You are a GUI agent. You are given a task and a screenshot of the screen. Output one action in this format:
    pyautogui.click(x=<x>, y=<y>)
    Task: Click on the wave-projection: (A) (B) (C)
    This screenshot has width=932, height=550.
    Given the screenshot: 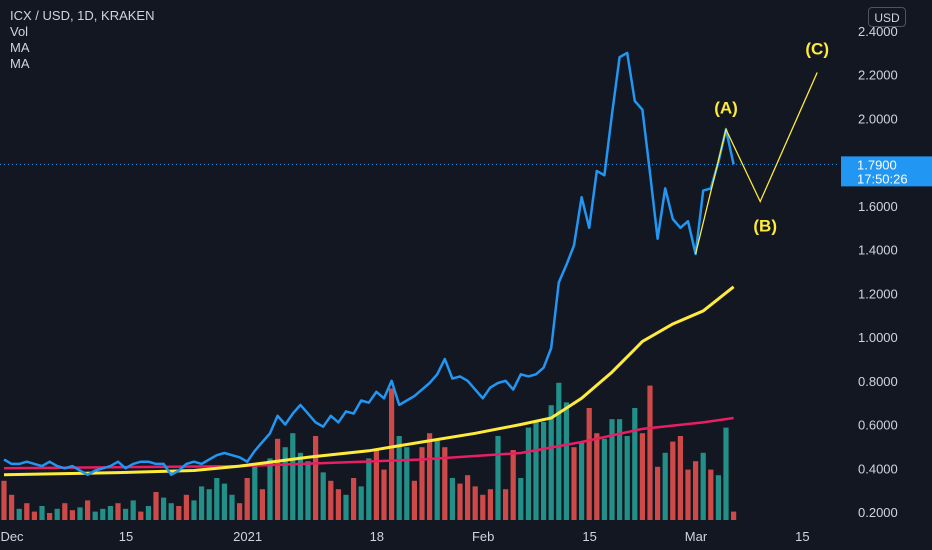 What is the action you would take?
    pyautogui.click(x=761, y=147)
    